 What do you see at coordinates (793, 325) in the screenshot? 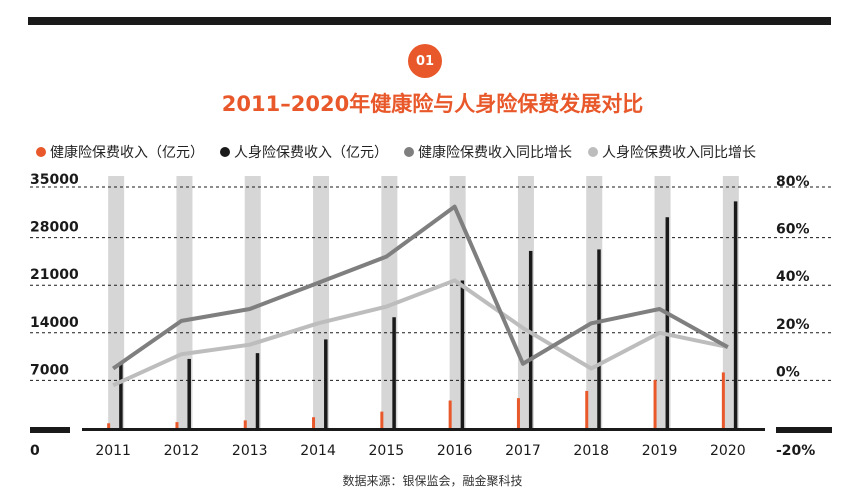
I see `right-axis-tick-label: 20%` at bounding box center [793, 325].